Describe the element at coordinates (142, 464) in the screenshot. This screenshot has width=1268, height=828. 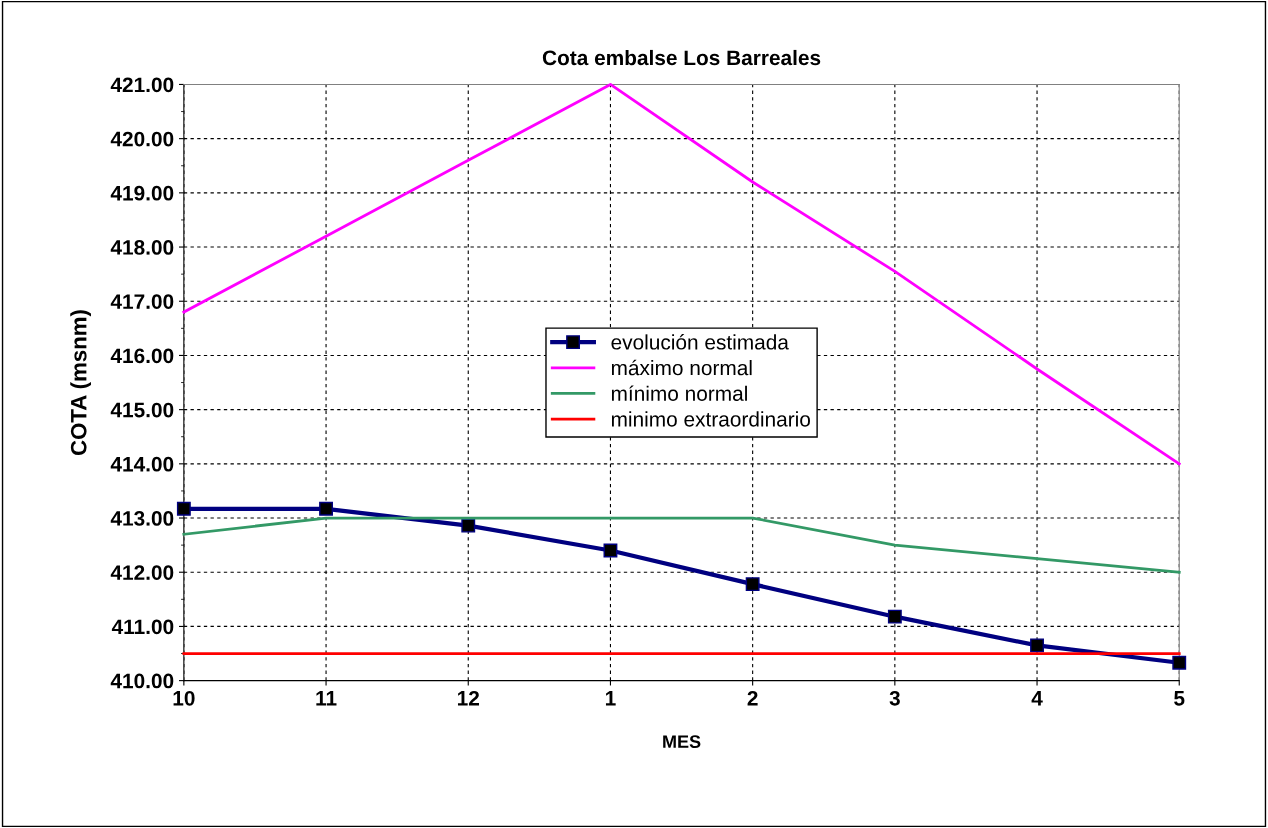
I see `y-tick-label: 414.00` at that location.